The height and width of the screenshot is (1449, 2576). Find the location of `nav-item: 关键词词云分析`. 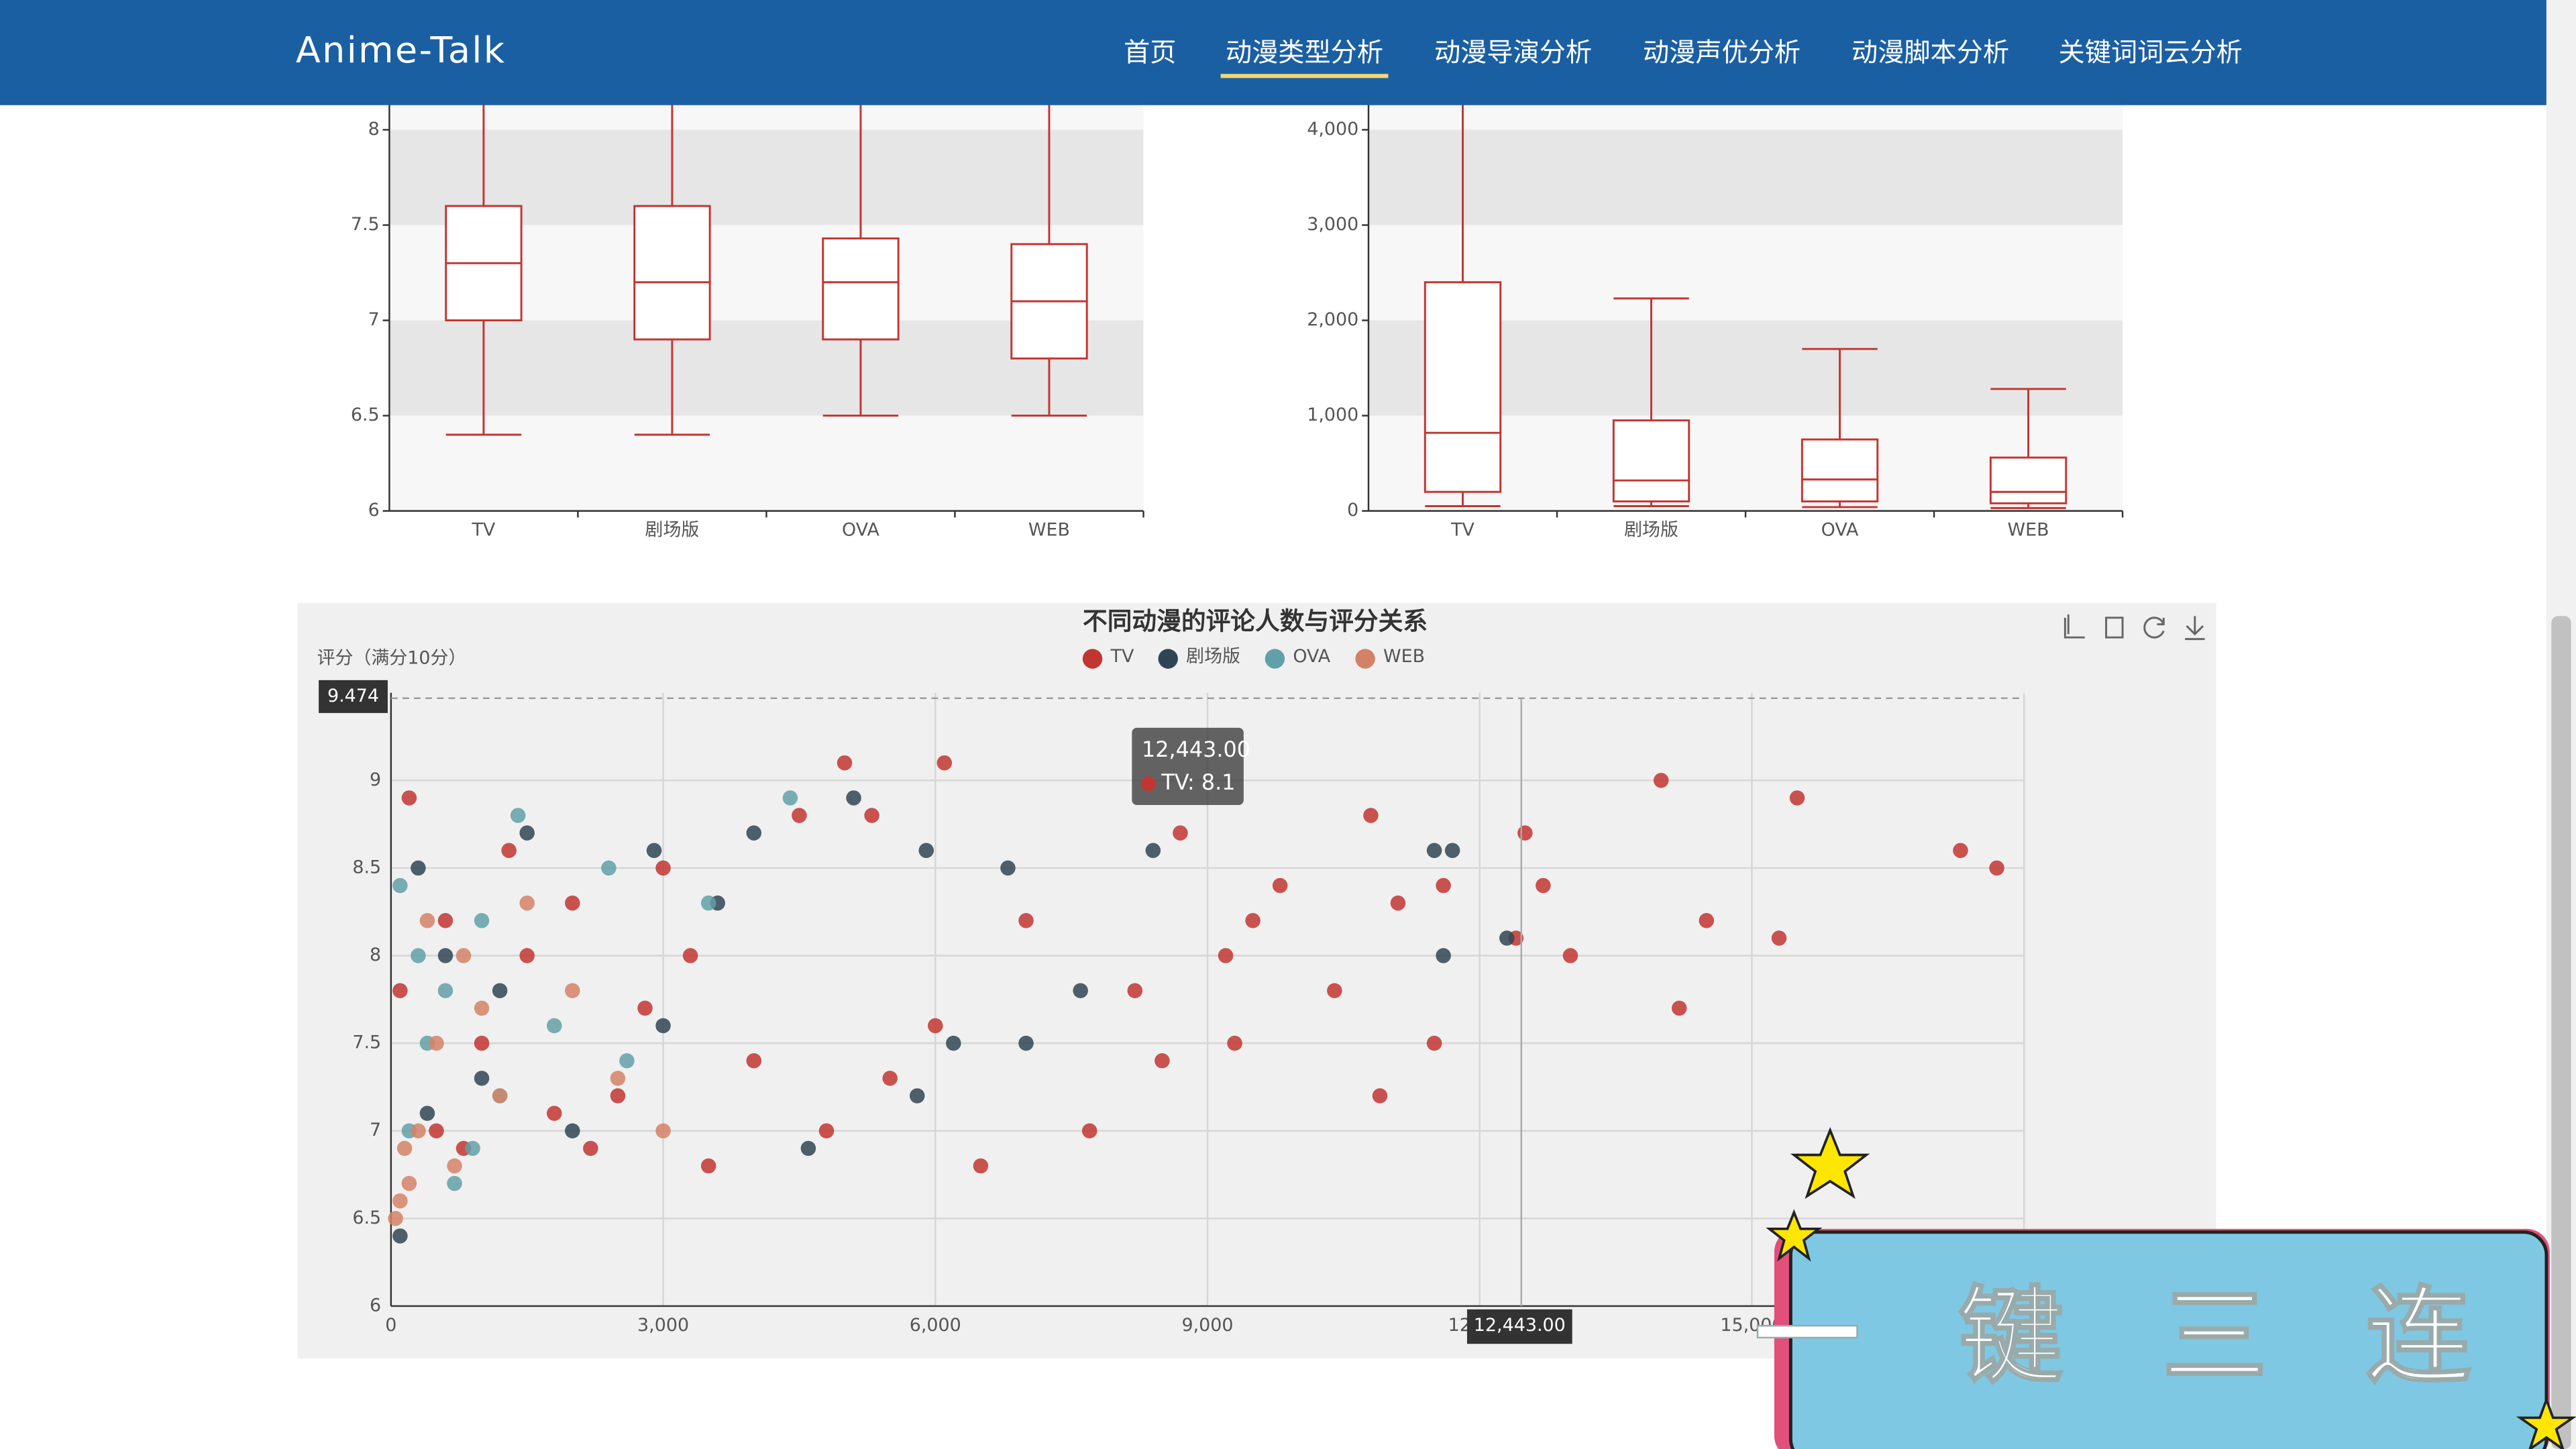

nav-item: 关键词词云分析 is located at coordinates (2151, 53).